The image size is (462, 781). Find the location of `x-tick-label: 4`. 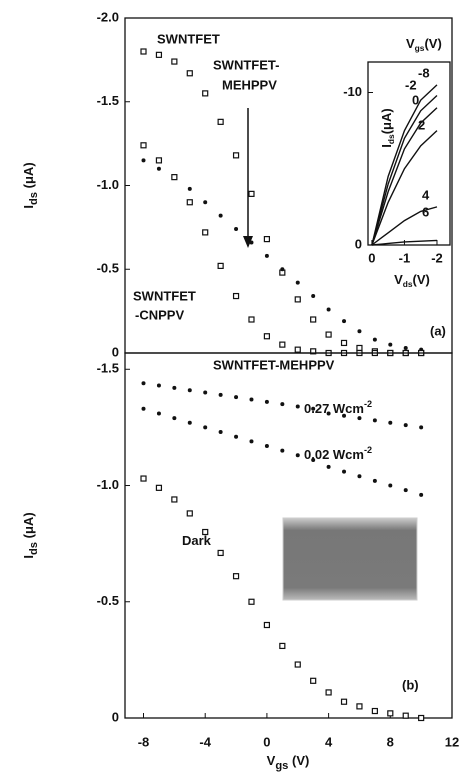

x-tick-label: 4 is located at coordinates (329, 741).